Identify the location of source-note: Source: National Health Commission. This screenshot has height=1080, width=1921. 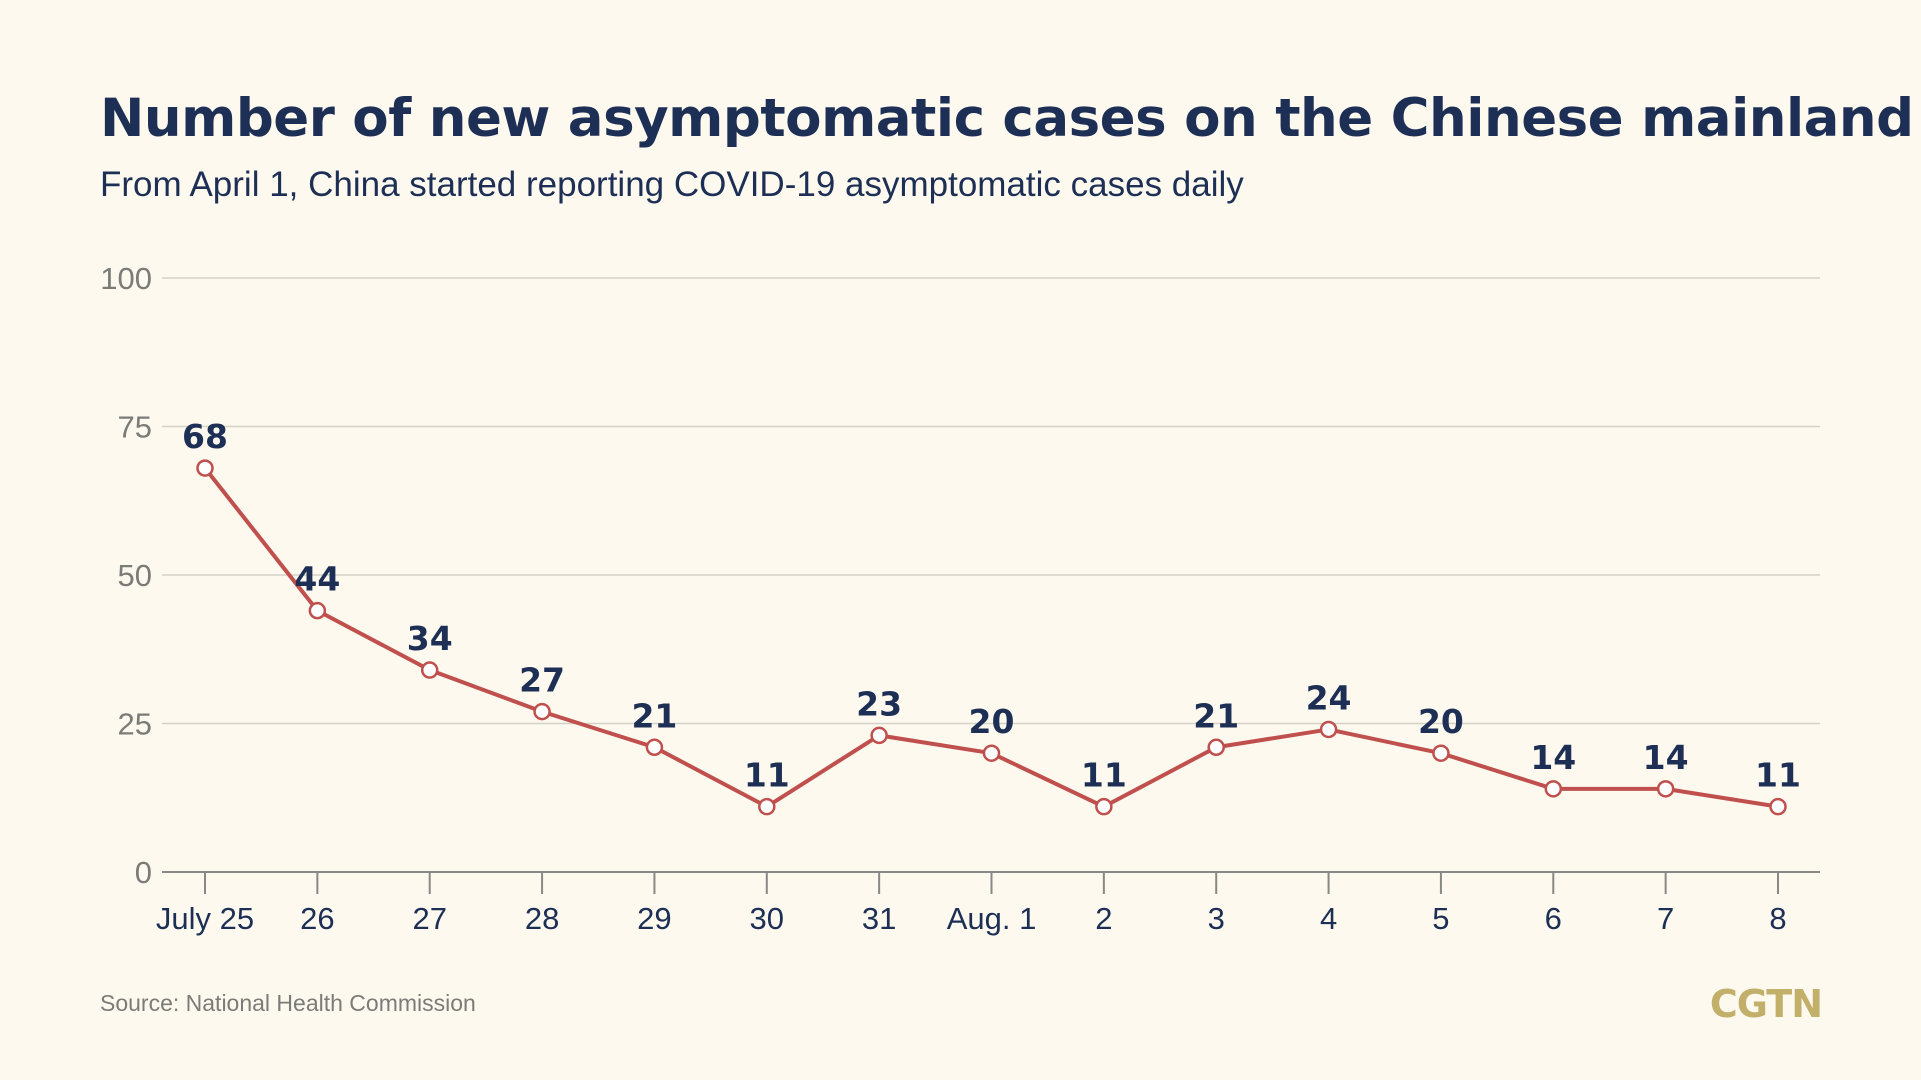
(288, 1003).